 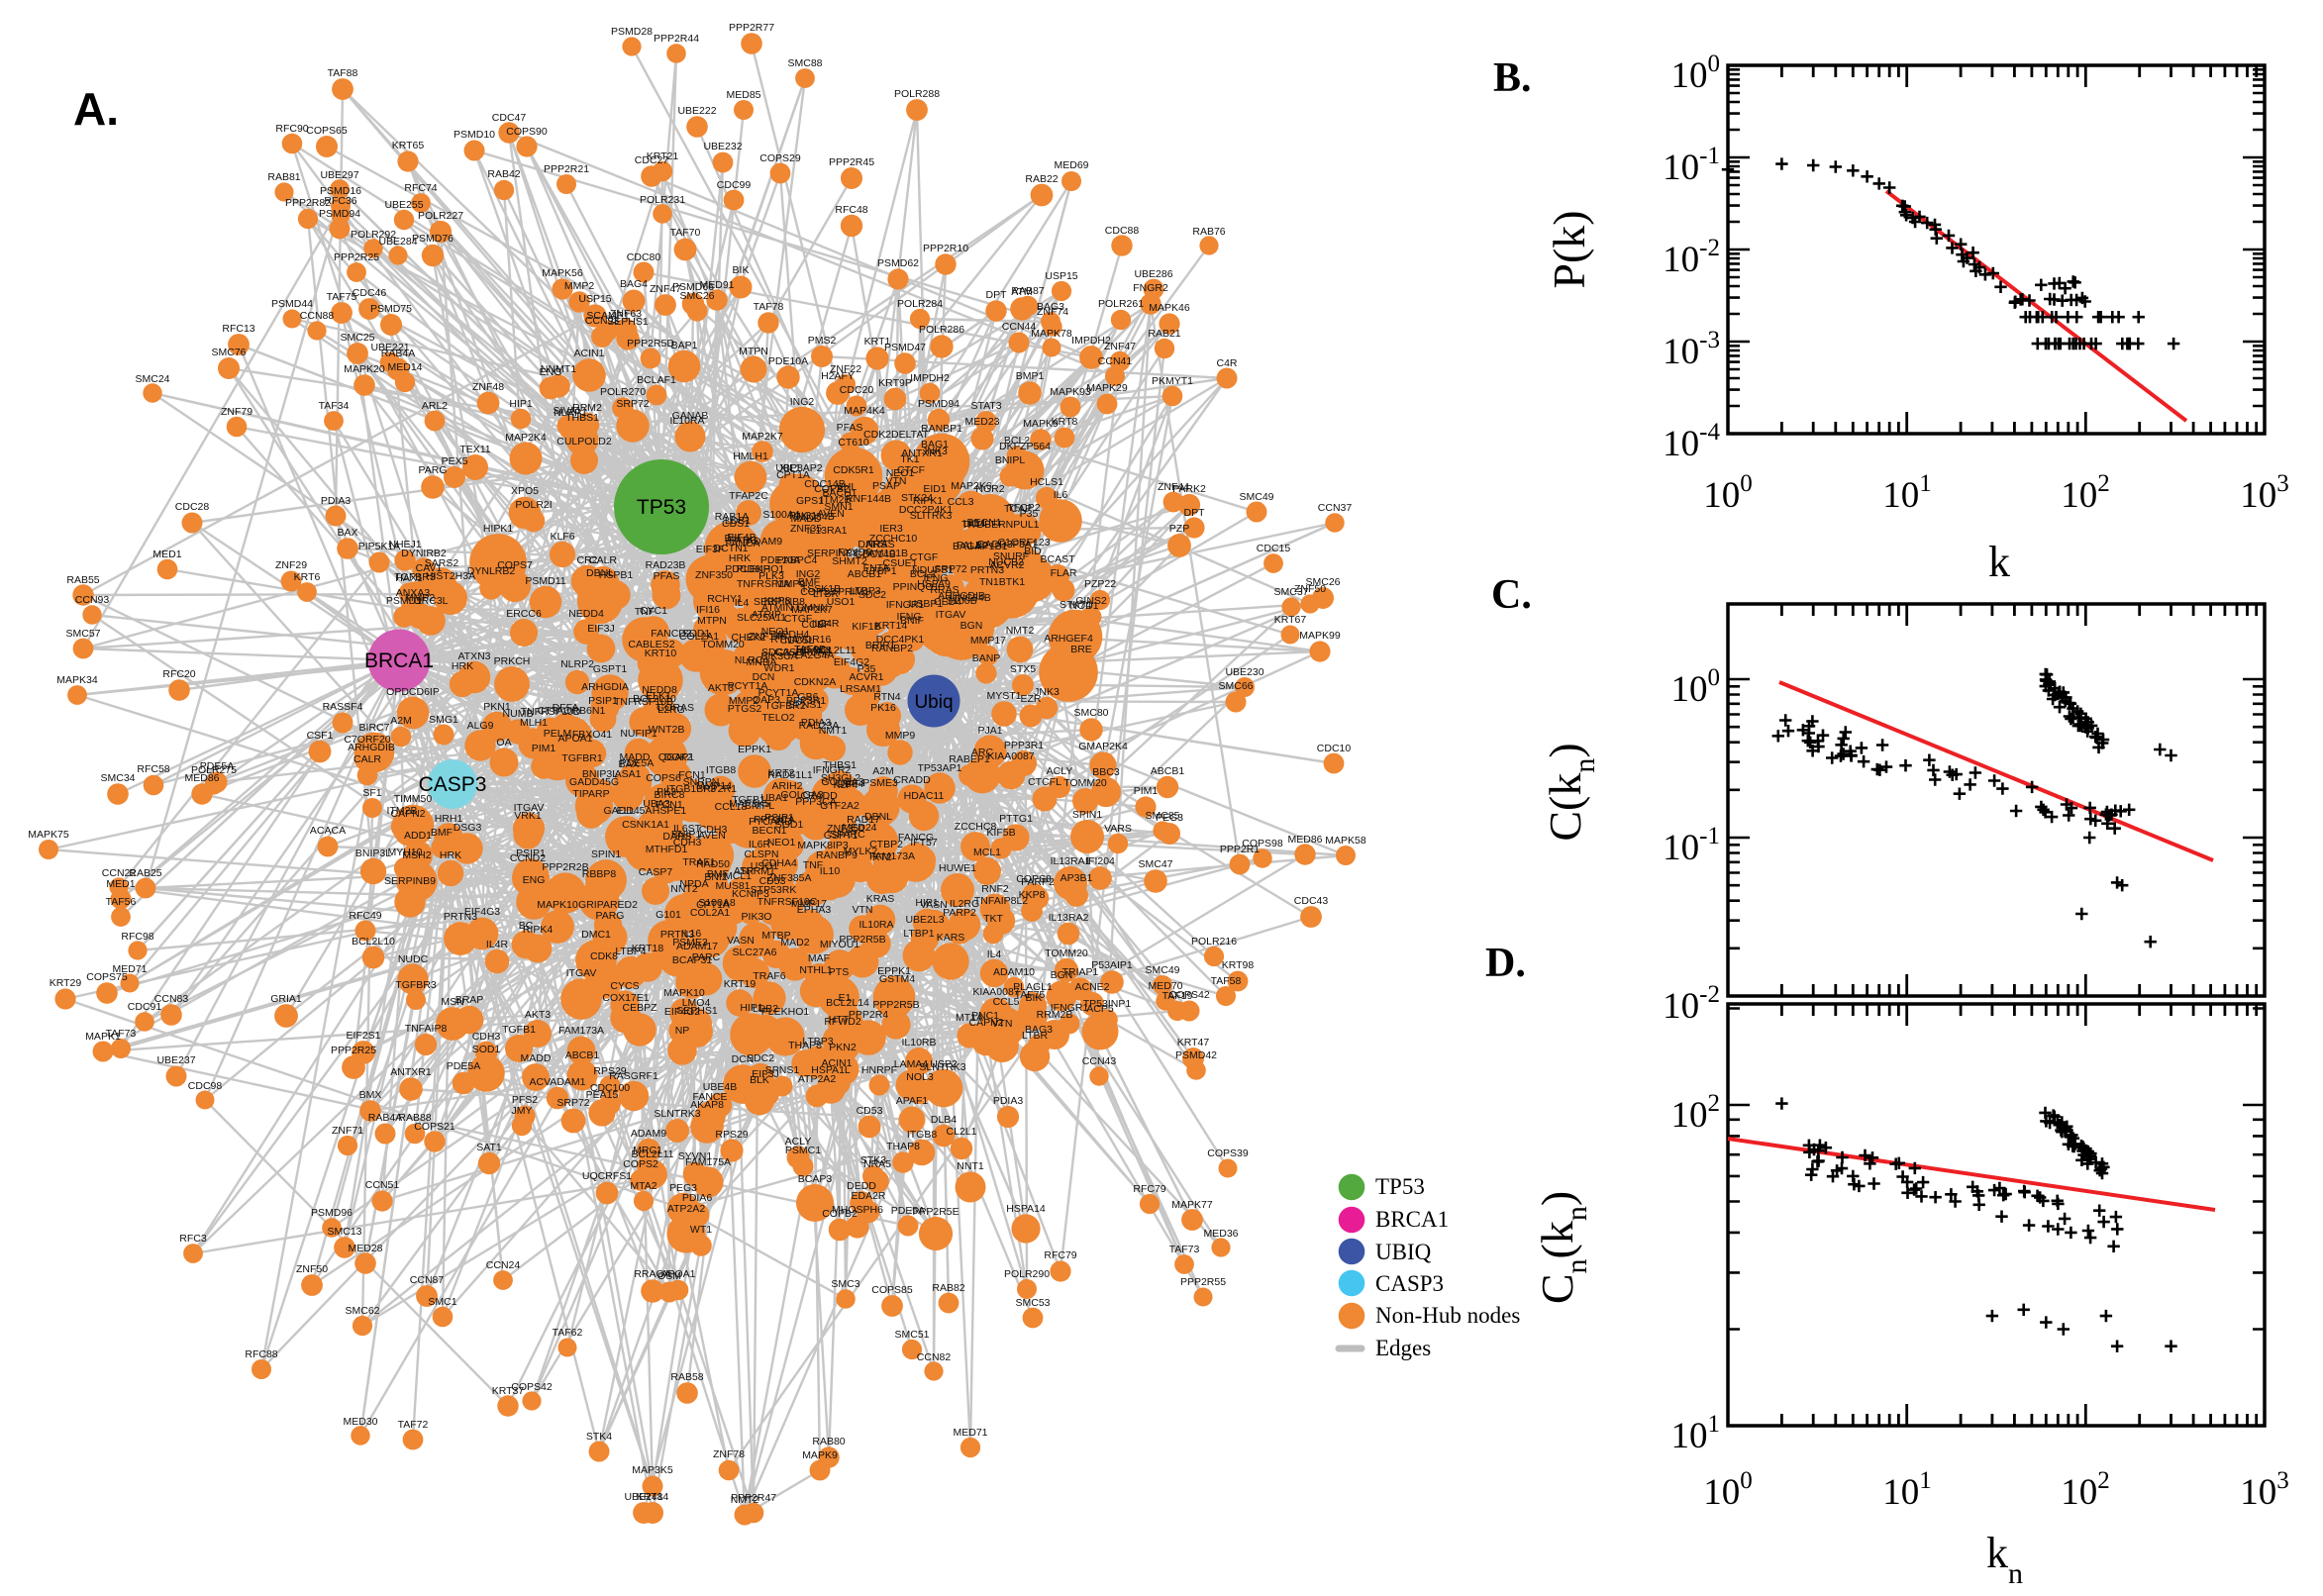 I want to click on svg-text: CAV1, so click(x=429, y=568).